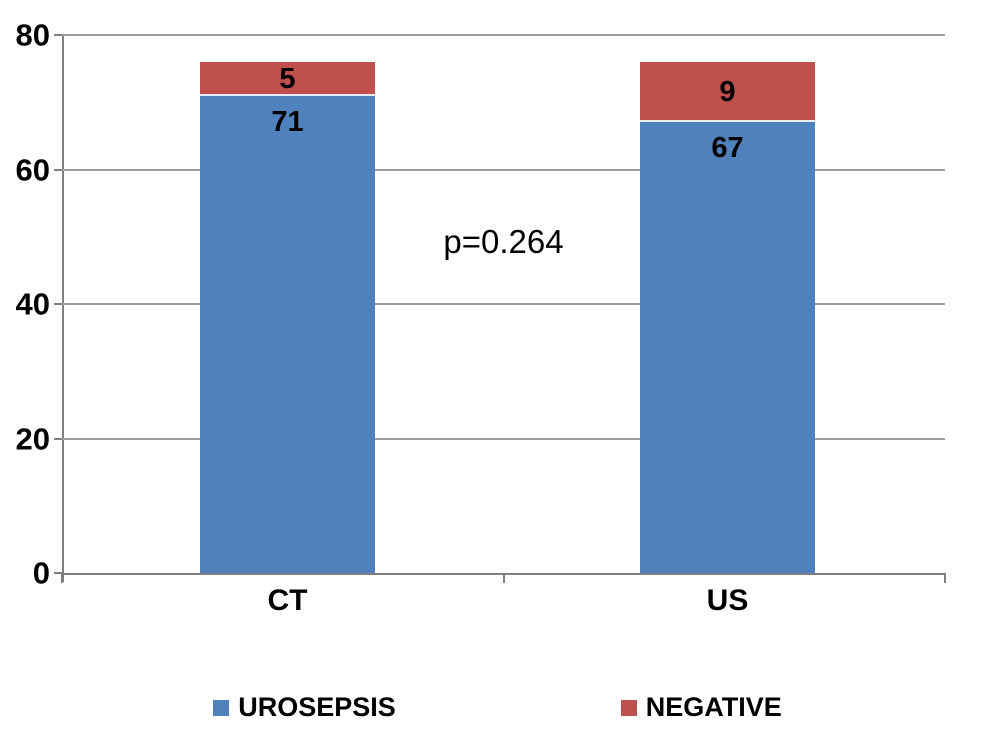 The image size is (995, 736). I want to click on bar-segment-negative-us, so click(727, 92).